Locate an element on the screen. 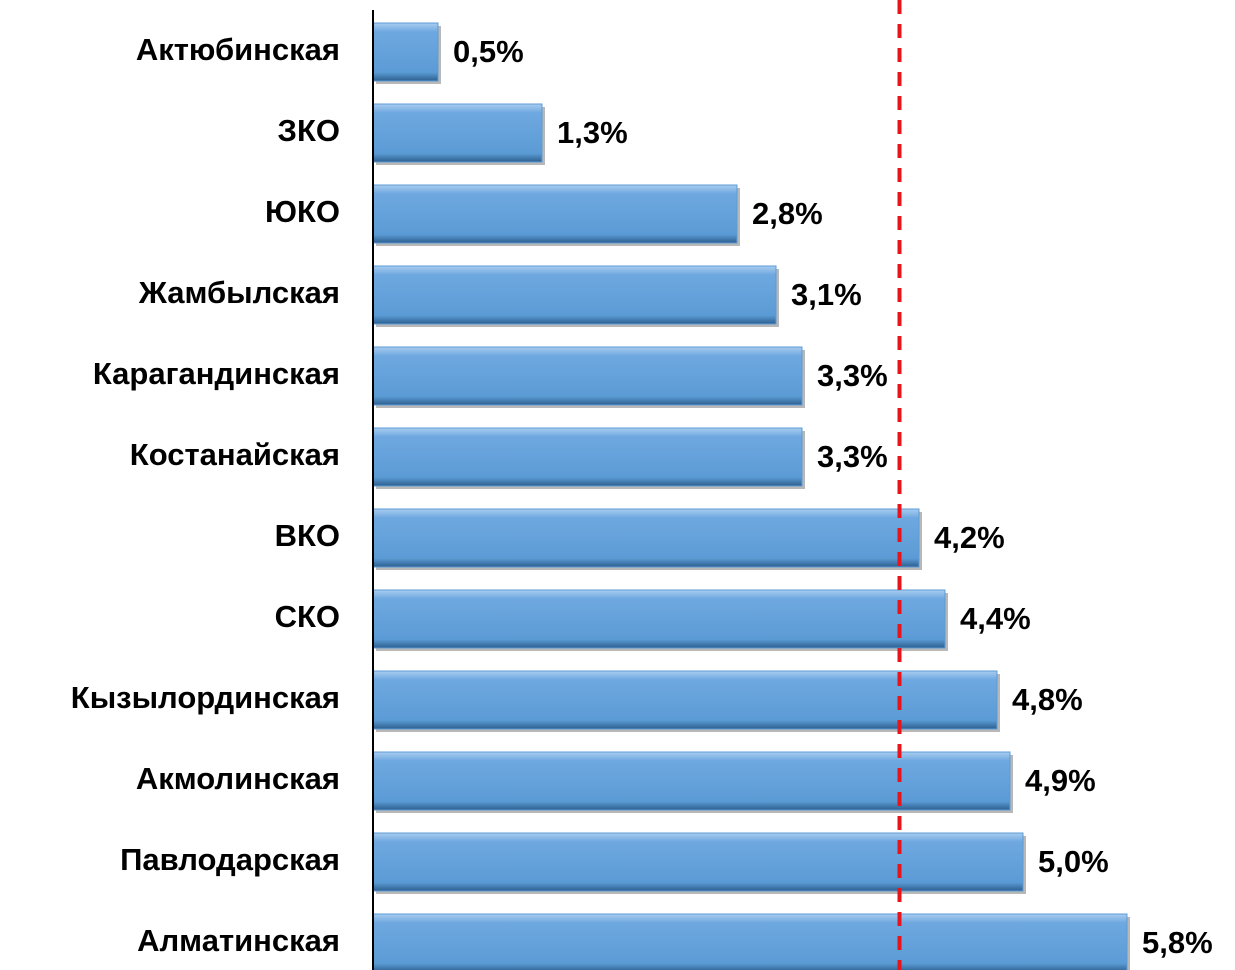 Image resolution: width=1235 pixels, height=970 pixels. value-label: 4,8% is located at coordinates (1047, 699).